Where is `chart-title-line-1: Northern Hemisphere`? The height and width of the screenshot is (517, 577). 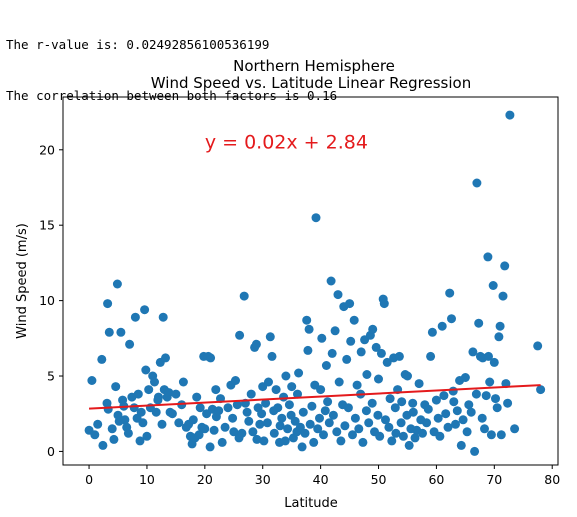
chart-title-line-1: Northern Hemisphere is located at coordinates (314, 66).